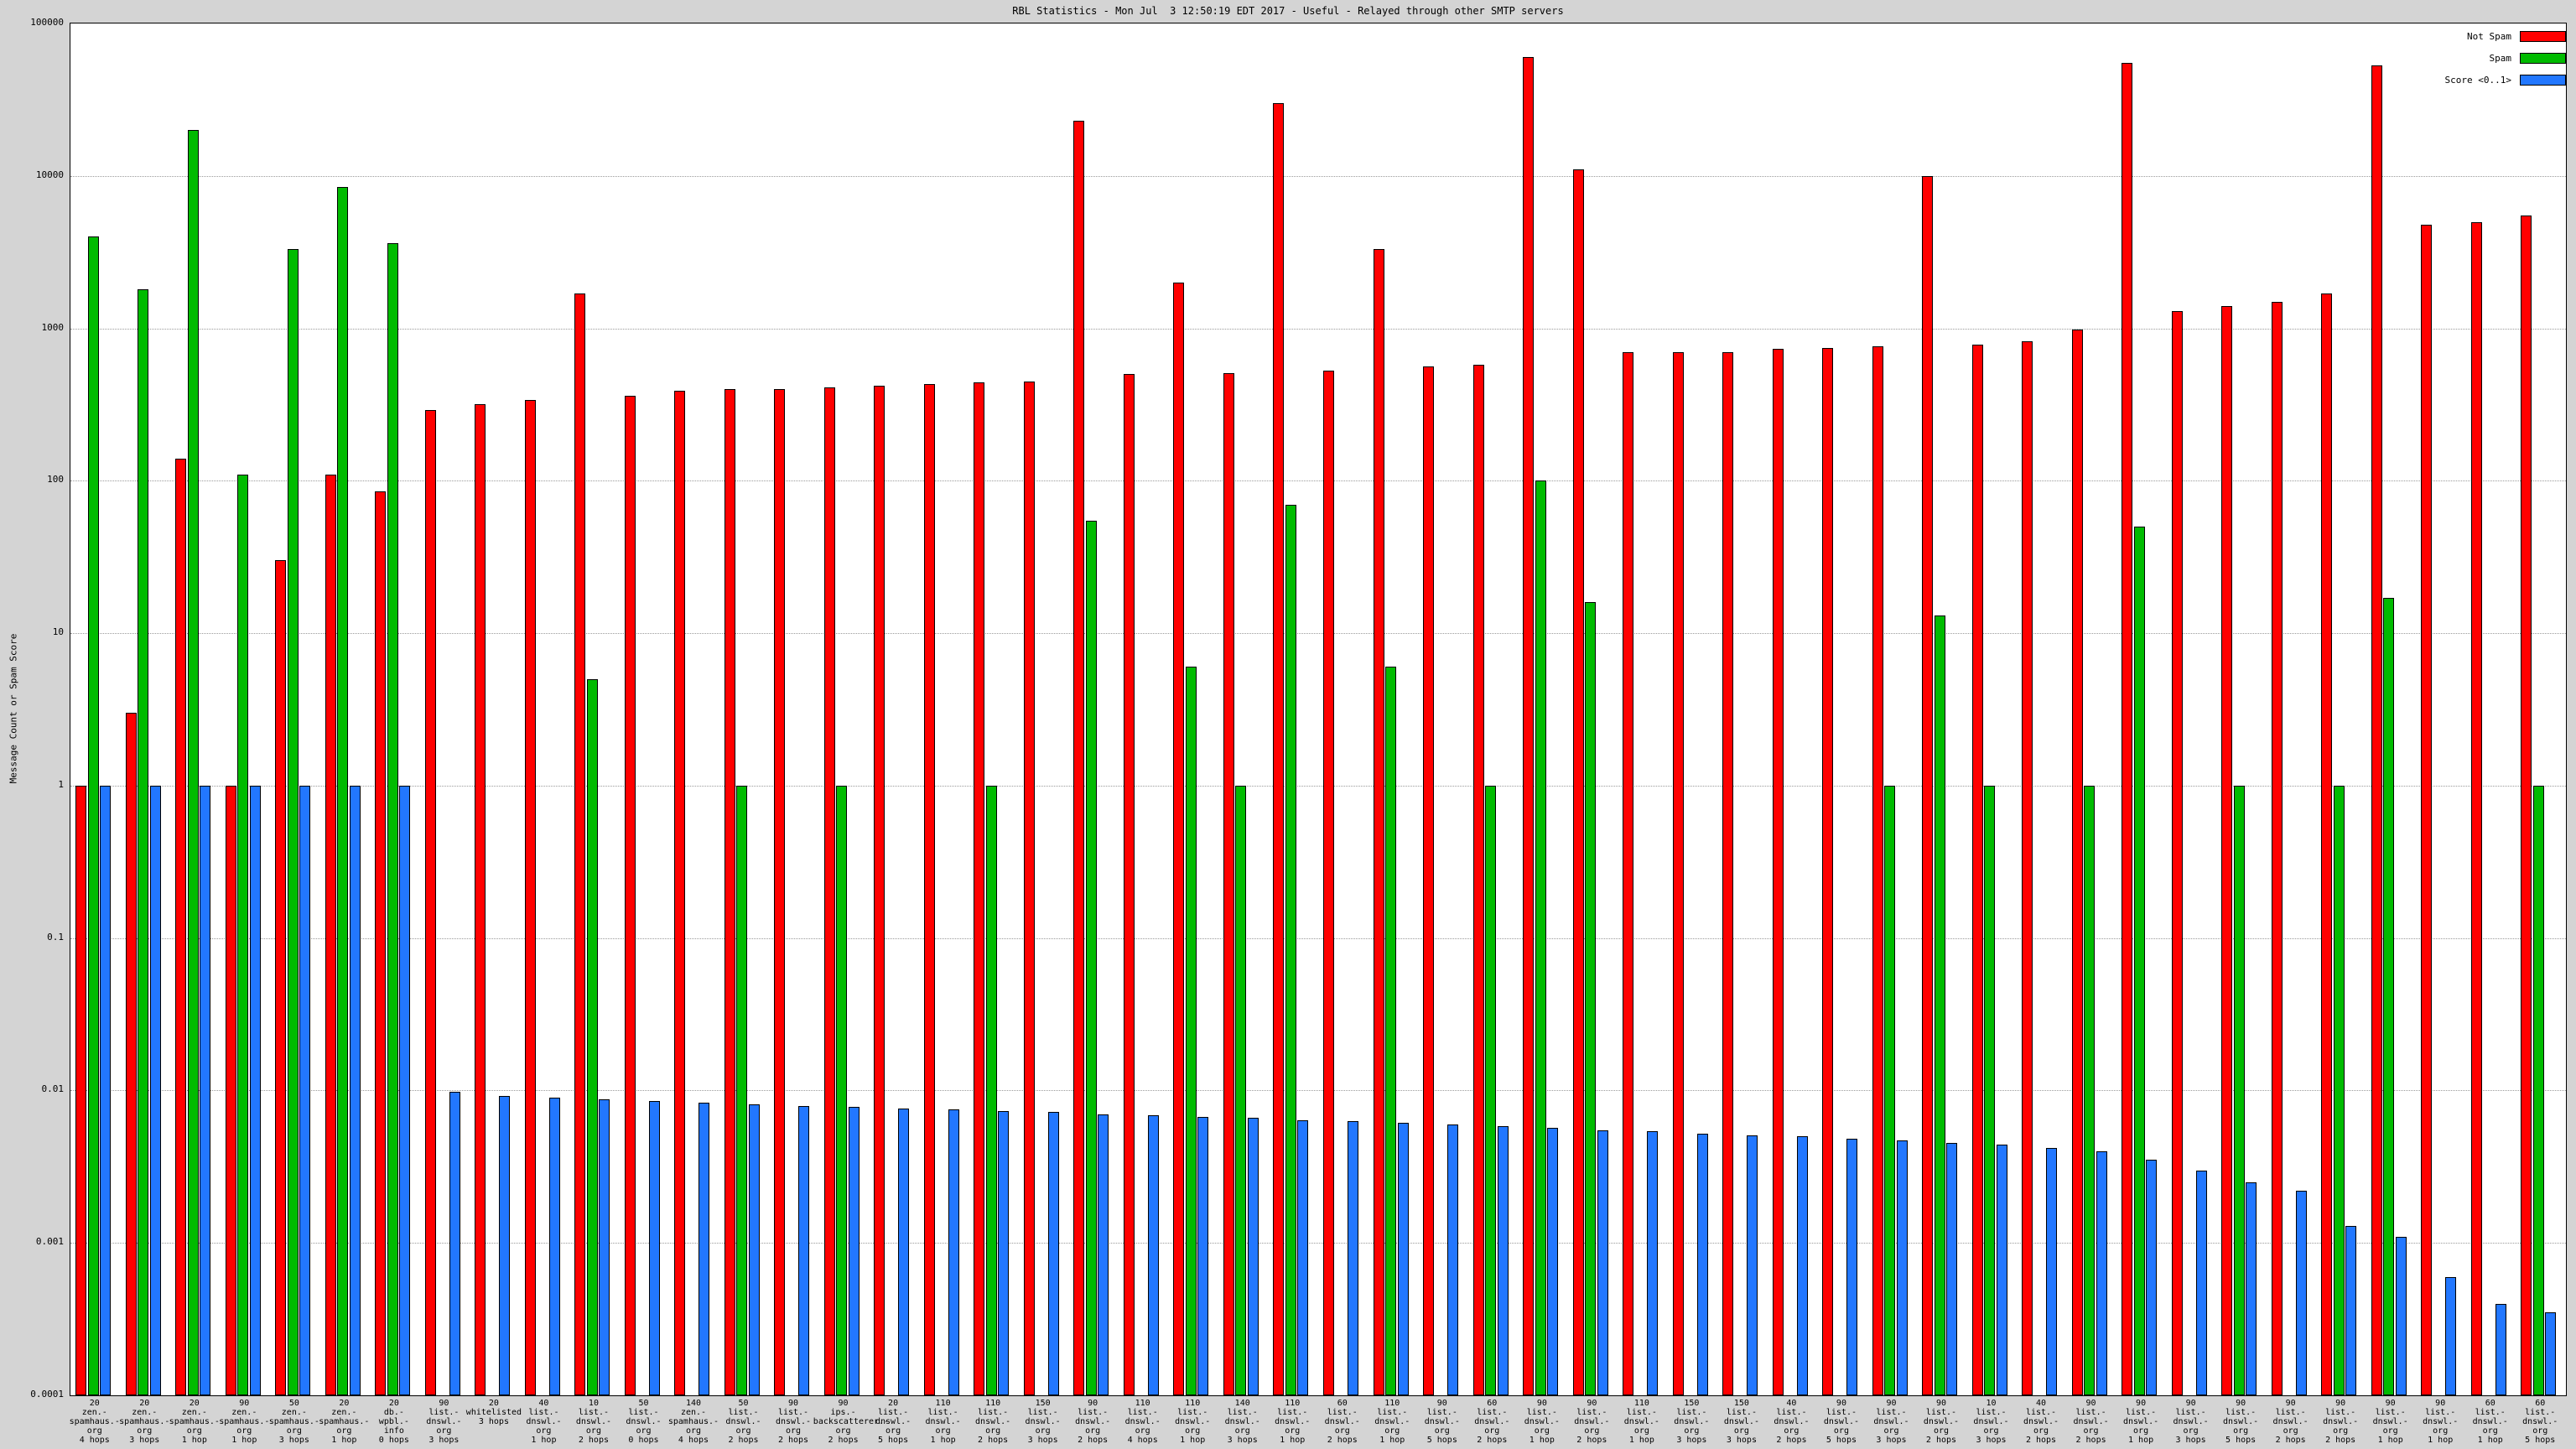 The width and height of the screenshot is (2576, 1449). I want to click on y-tick-label: 100000, so click(47, 22).